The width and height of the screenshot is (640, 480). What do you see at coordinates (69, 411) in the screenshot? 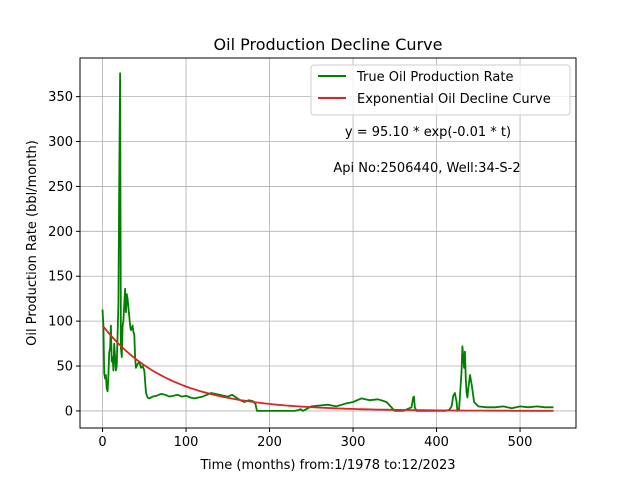
I see `y-tick-label: 0` at bounding box center [69, 411].